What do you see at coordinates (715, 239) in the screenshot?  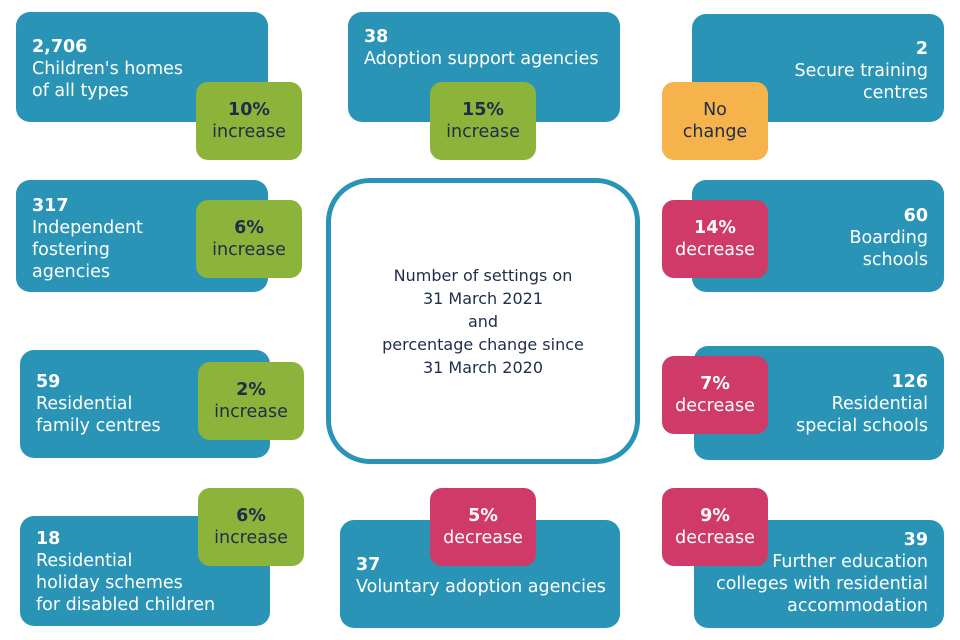 I see `change-badge-boarding-schools: 14% decrease` at bounding box center [715, 239].